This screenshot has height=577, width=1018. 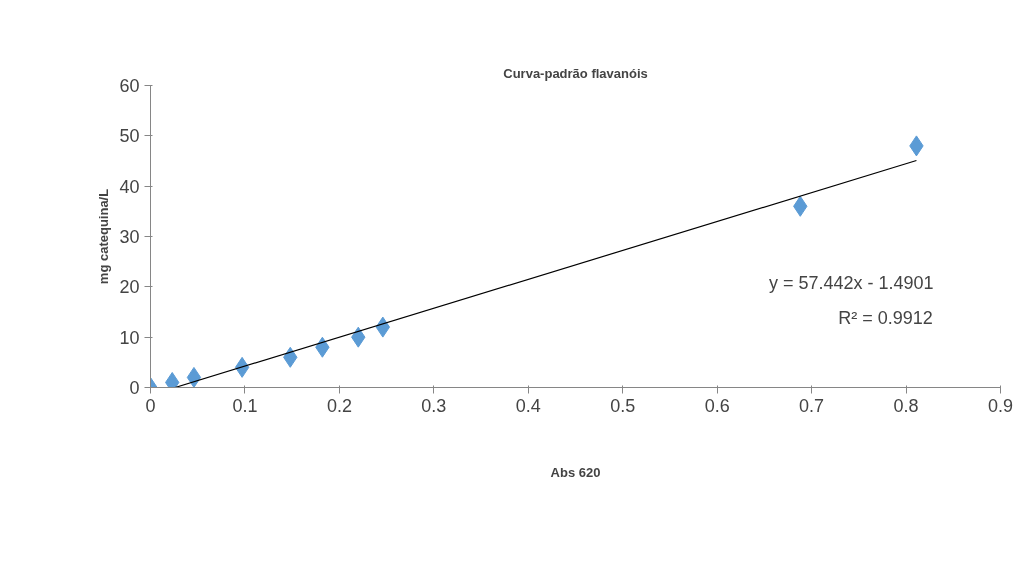 I want to click on x-tick-label: 0.8, so click(x=906, y=405).